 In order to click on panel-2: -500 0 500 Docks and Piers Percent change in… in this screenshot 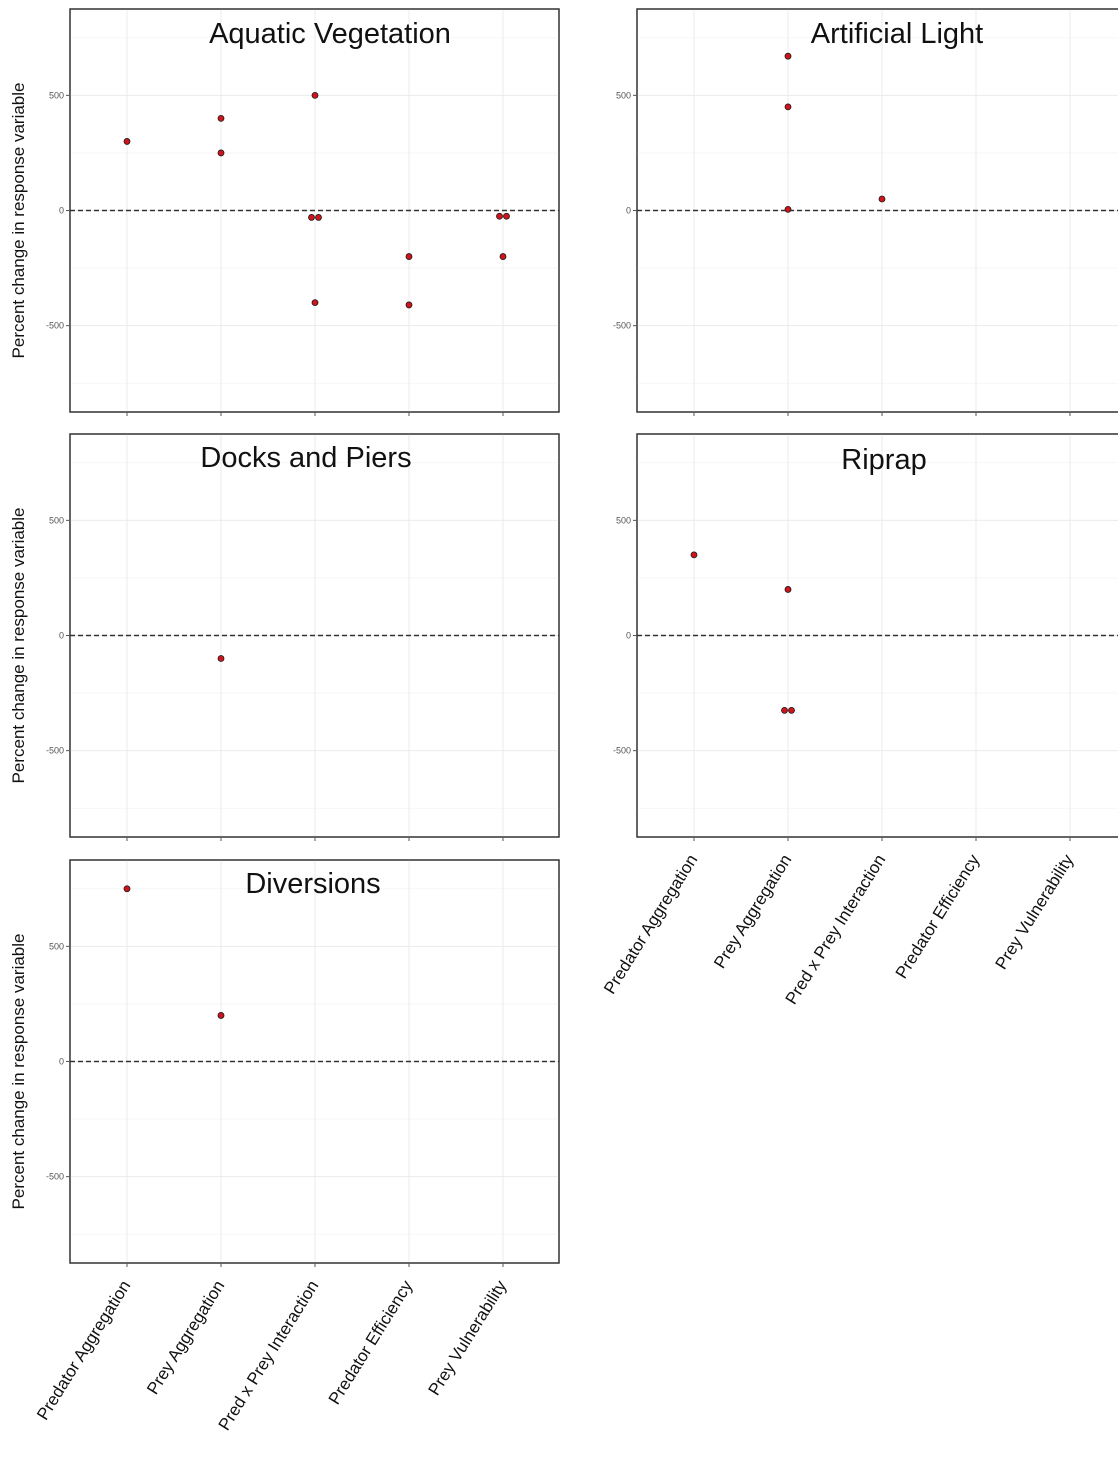, I will do `click(284, 637)`.